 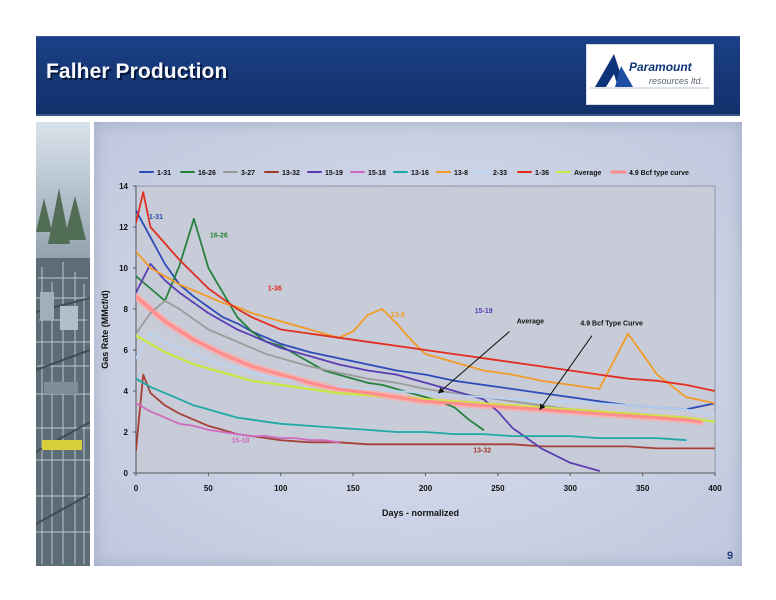 I want to click on x-tick-label: 350, so click(x=643, y=488).